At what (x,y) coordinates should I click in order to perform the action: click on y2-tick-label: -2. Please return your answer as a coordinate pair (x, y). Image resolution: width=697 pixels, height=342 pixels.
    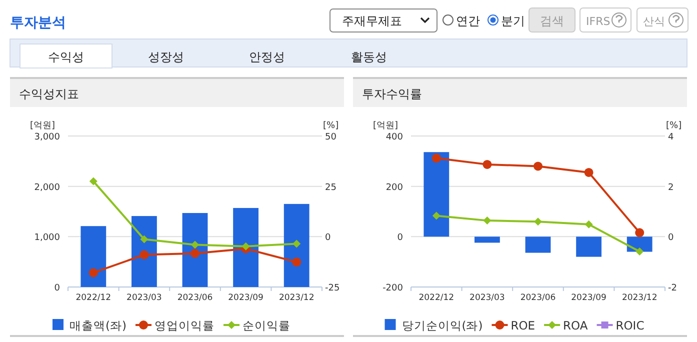
    Looking at the image, I should click on (672, 289).